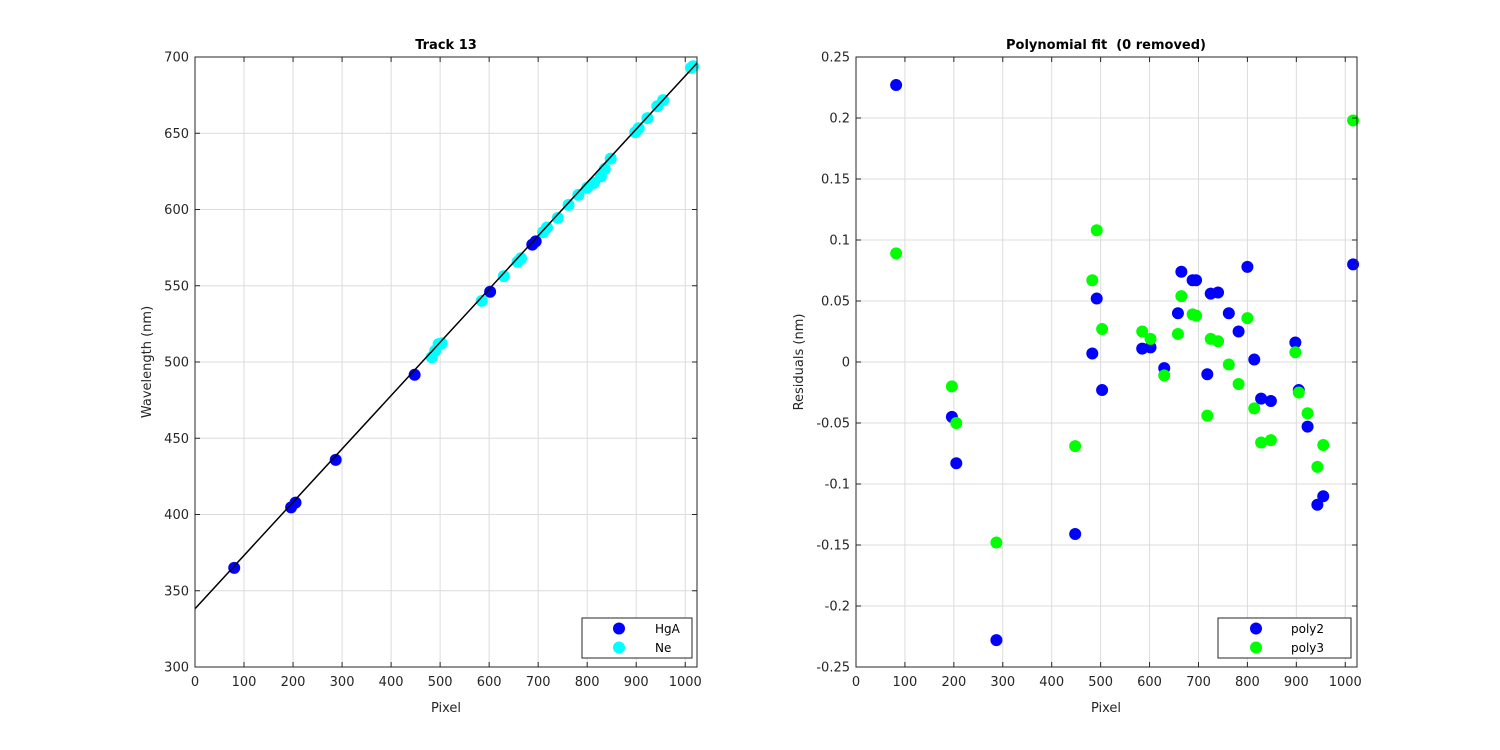 The image size is (1500, 750). What do you see at coordinates (538, 682) in the screenshot?
I see `calibration-x-tick-label: 700` at bounding box center [538, 682].